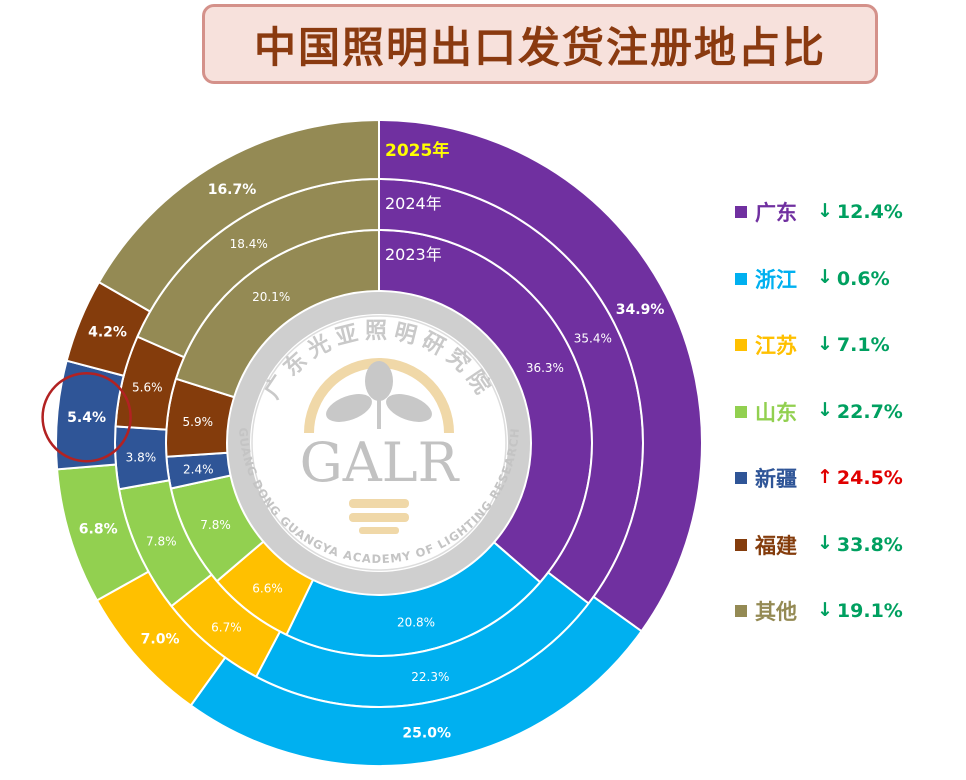  I want to click on value-label-2-福建: 5.6%, so click(147, 388).